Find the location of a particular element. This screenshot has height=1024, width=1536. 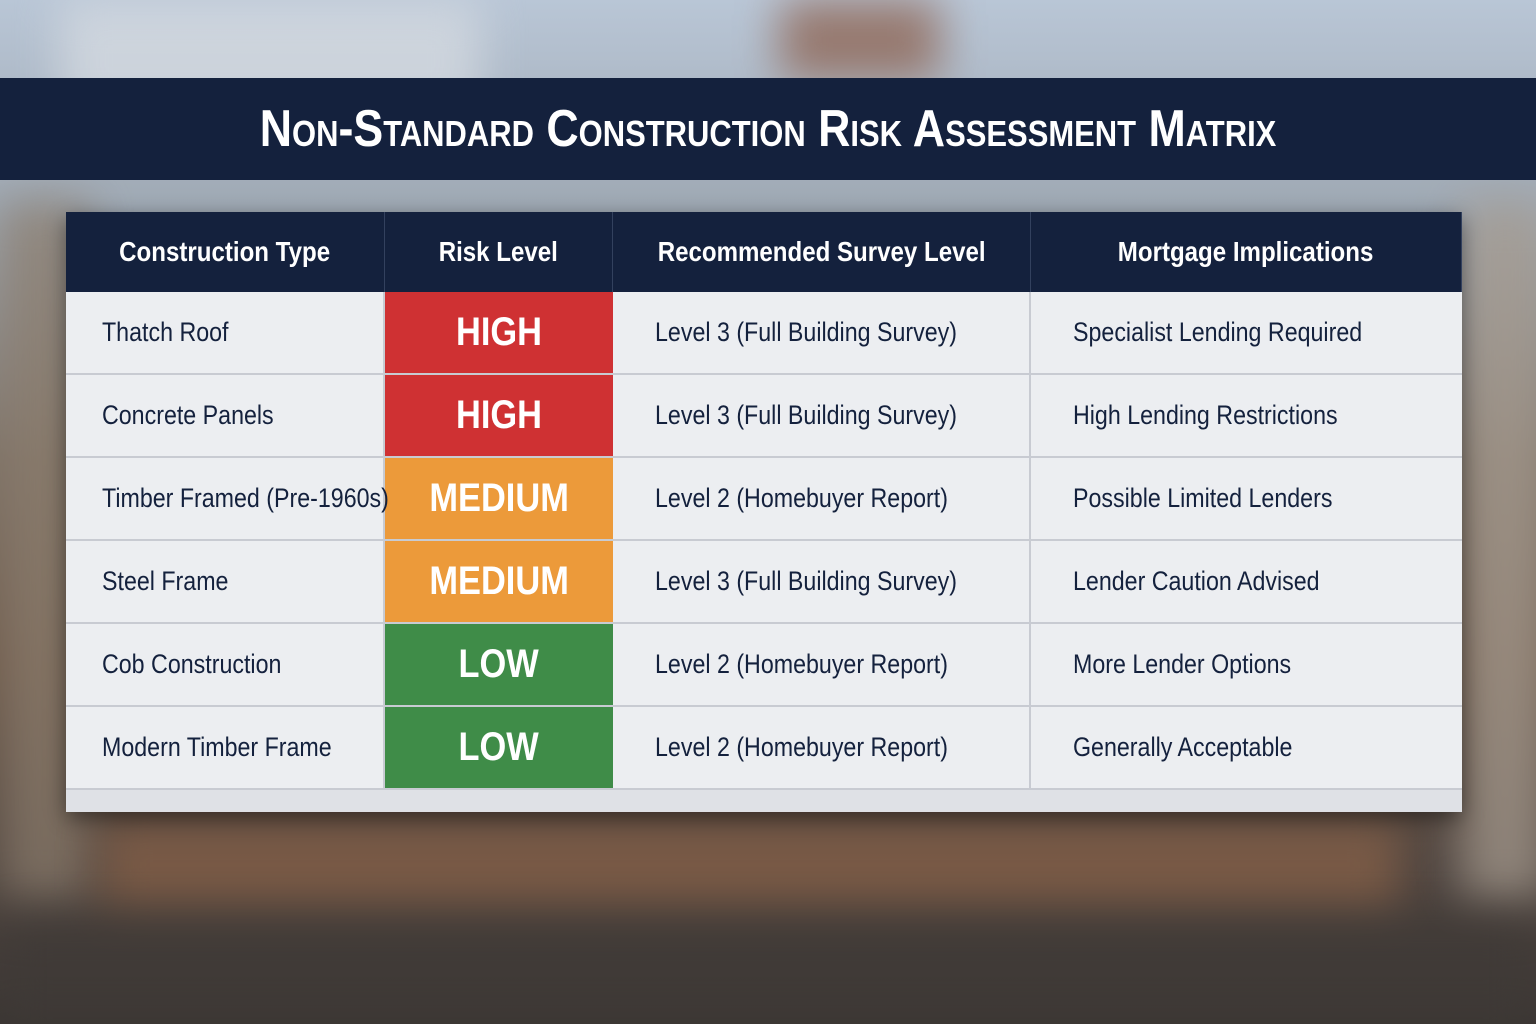

cell-text: Specialist Lending Required is located at coordinates (1218, 332).